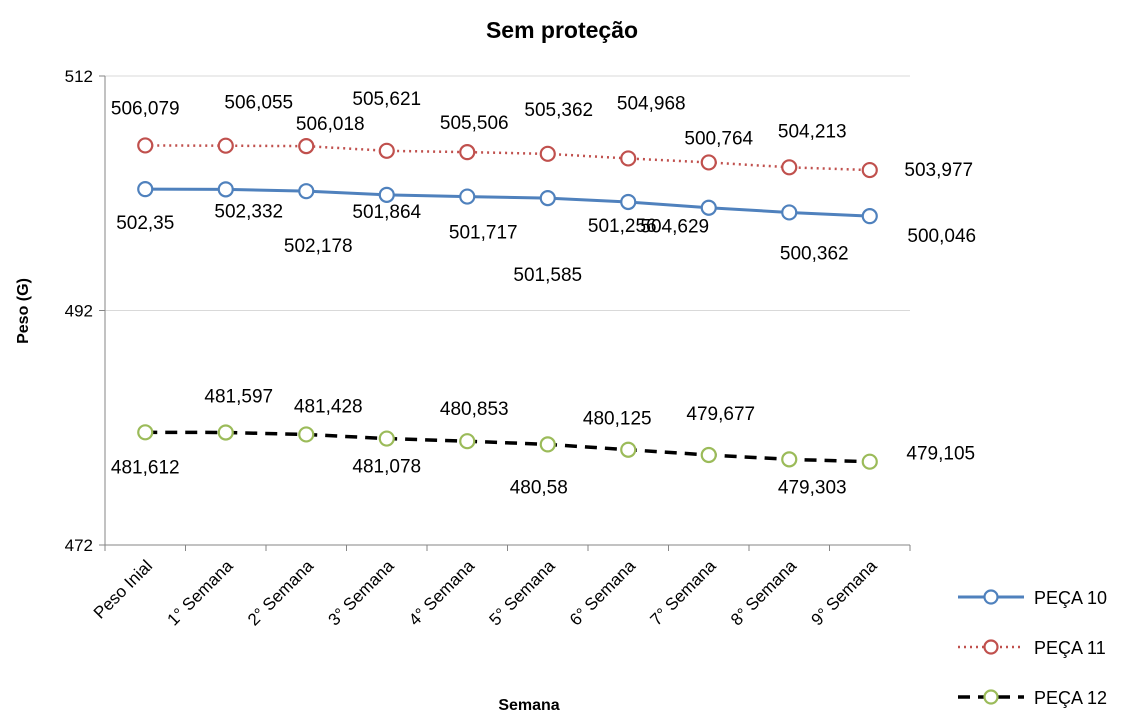  What do you see at coordinates (558, 110) in the screenshot?
I see `data-label: 505,362` at bounding box center [558, 110].